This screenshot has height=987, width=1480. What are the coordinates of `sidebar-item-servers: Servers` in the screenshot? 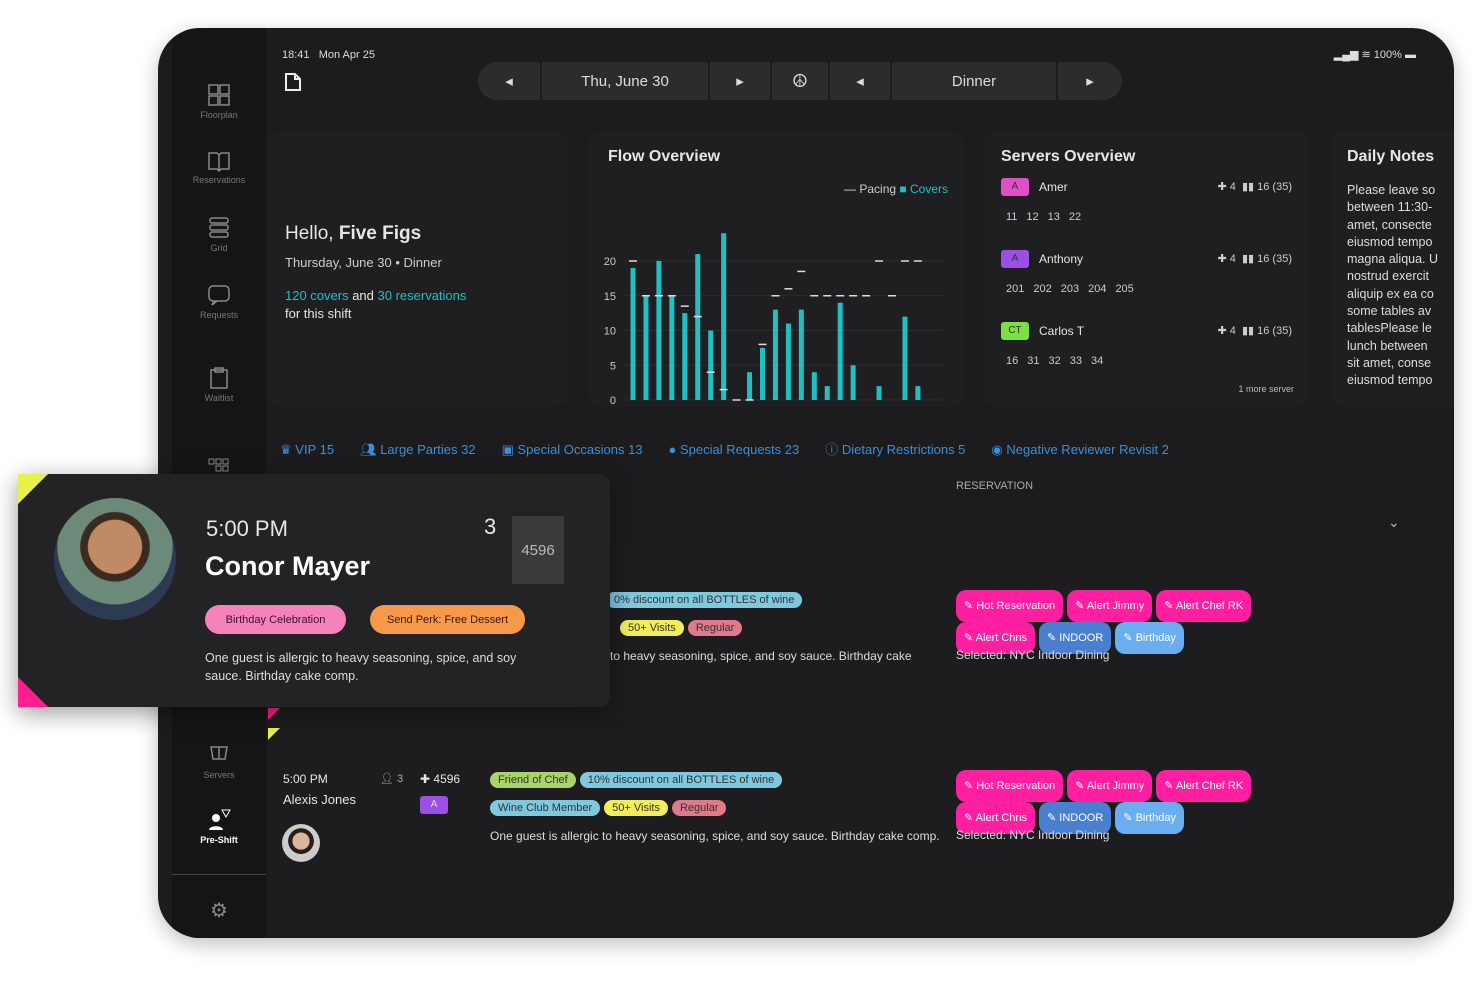 It's located at (219, 761).